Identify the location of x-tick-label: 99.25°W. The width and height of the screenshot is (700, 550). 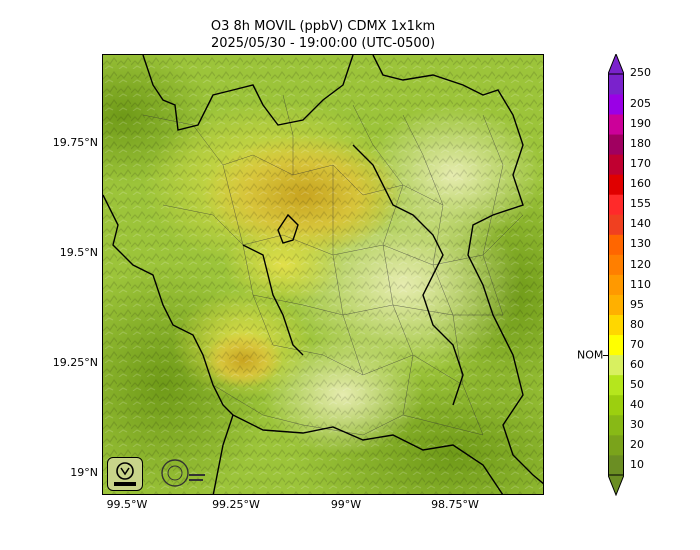
(236, 504).